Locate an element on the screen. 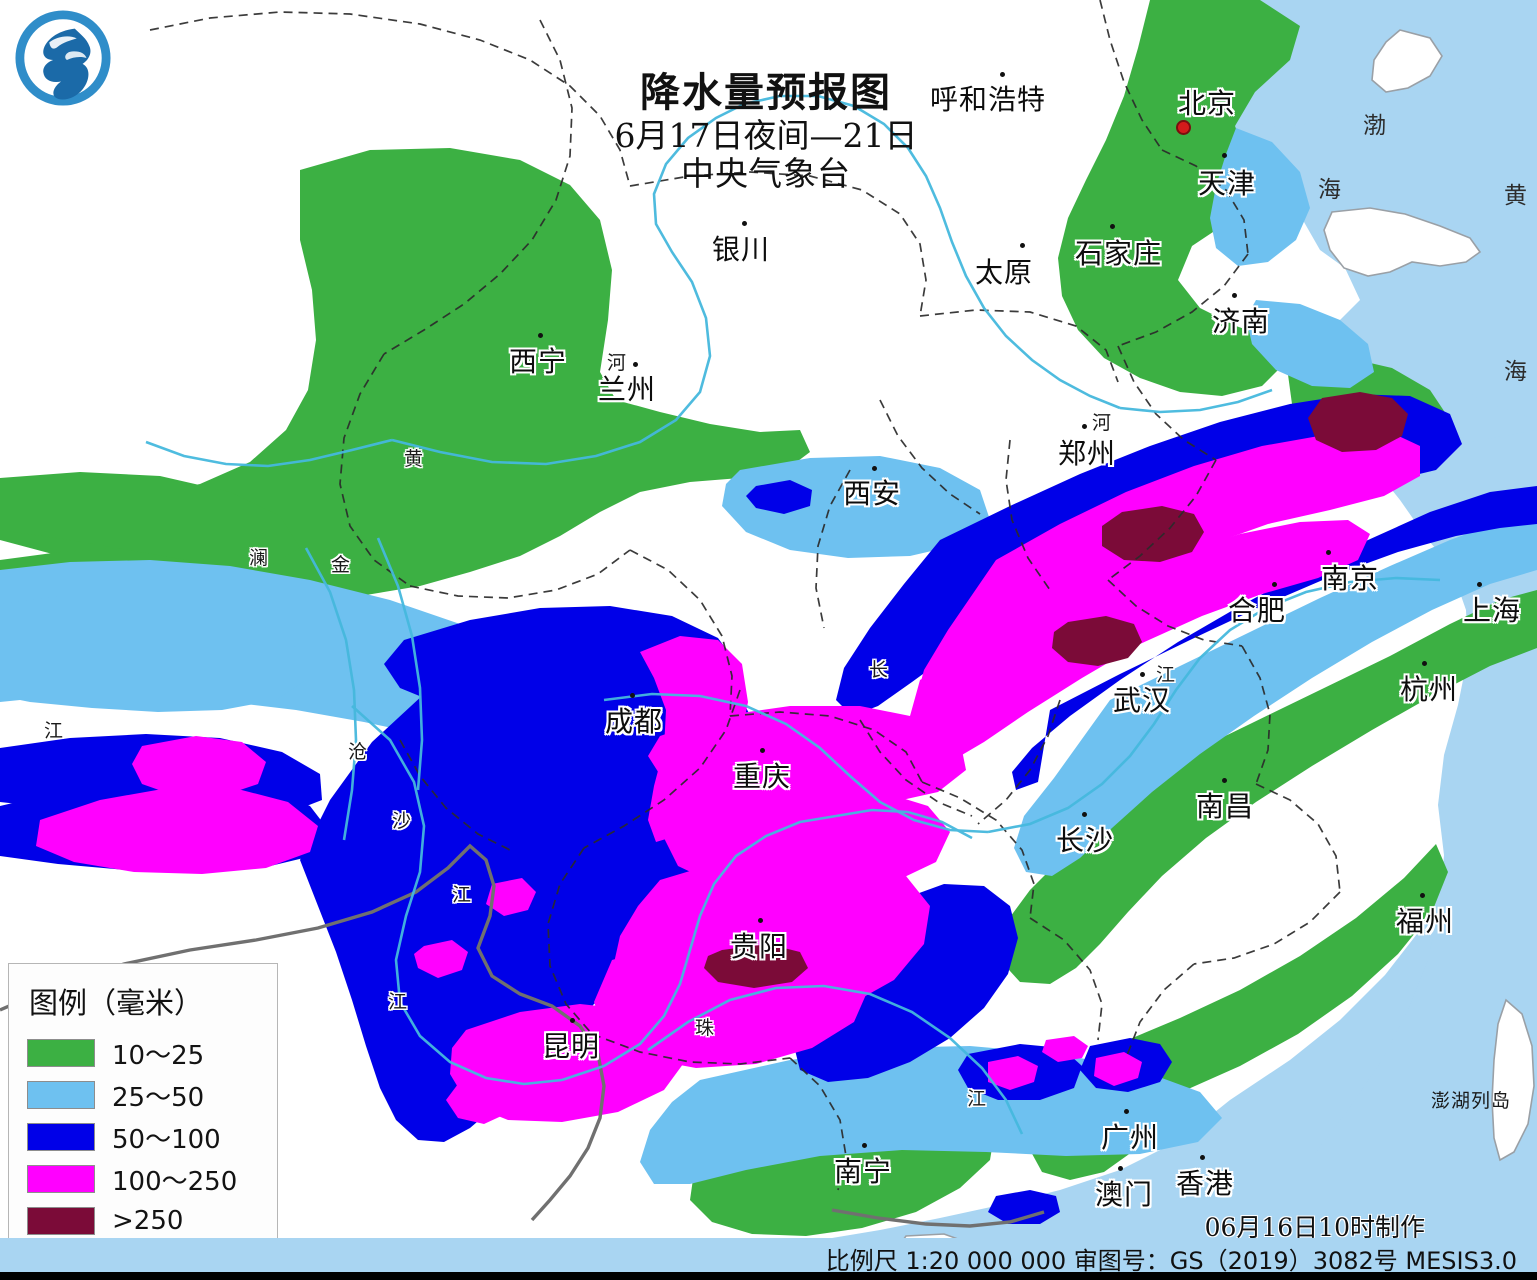  legend-row: 100～250 is located at coordinates (145, 1179).